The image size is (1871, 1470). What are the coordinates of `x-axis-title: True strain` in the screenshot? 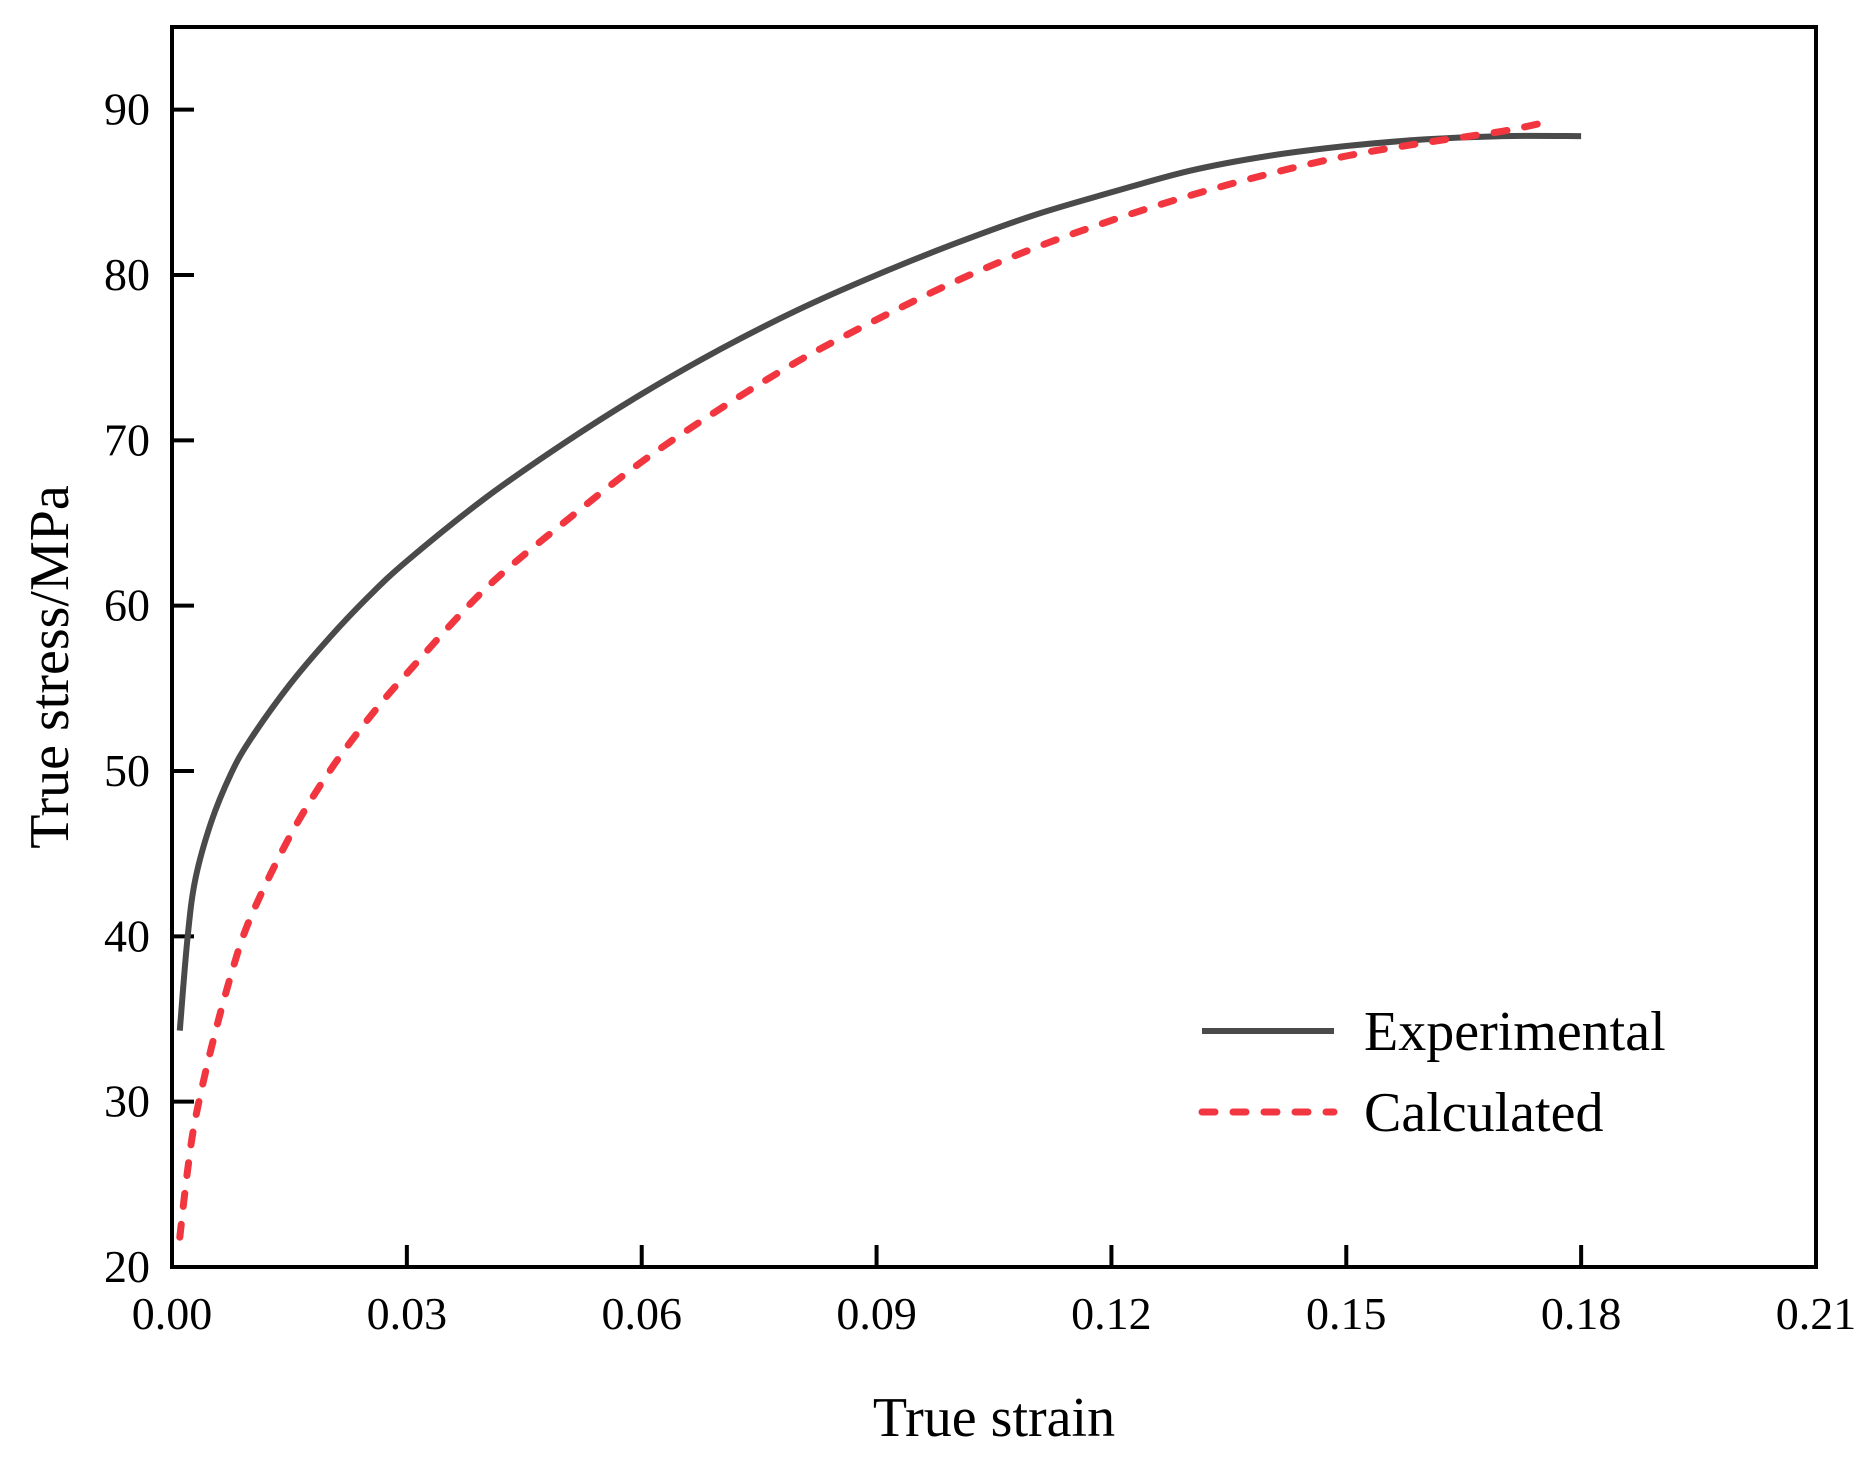 It's located at (994, 1418).